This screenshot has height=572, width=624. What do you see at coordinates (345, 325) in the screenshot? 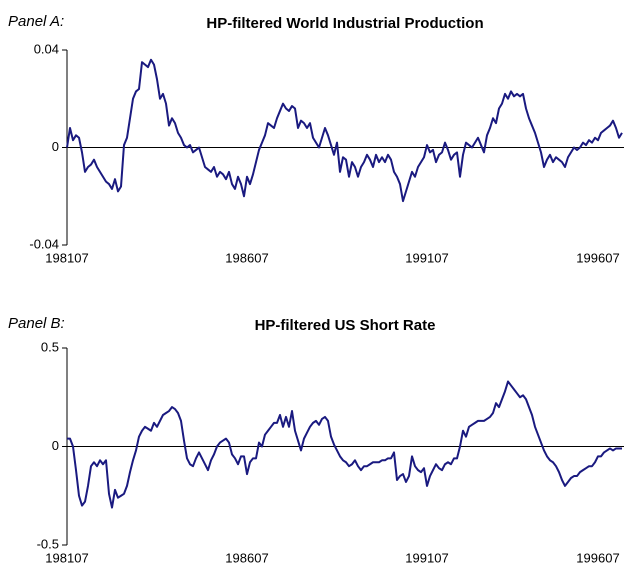
I see `chart-title: HP-filtered US Short Rate` at bounding box center [345, 325].